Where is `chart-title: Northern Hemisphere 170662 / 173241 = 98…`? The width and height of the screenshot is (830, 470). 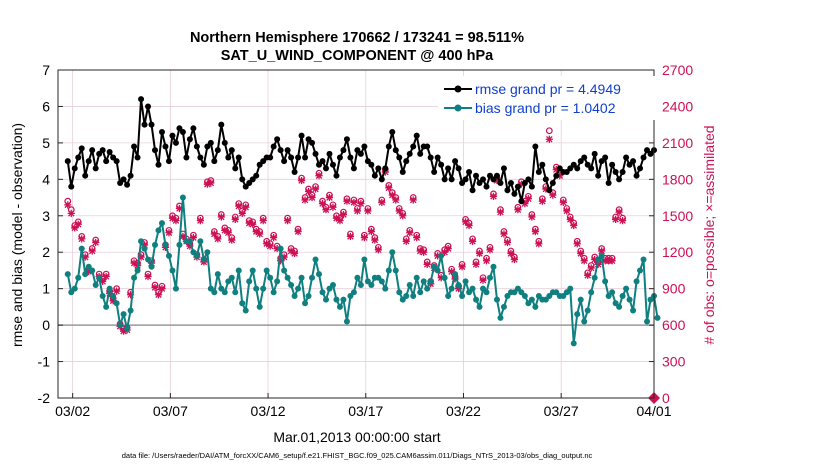 chart-title: Northern Hemisphere 170662 / 173241 = 98… is located at coordinates (357, 38).